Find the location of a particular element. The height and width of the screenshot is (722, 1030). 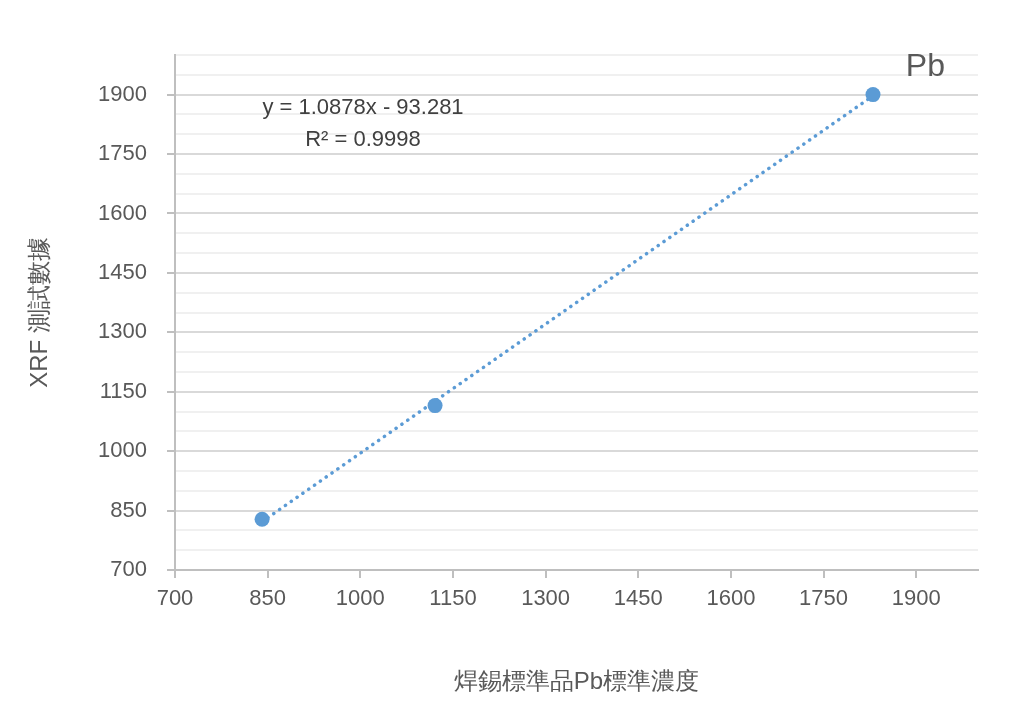

y-tick-label: 700 is located at coordinates (128, 569).